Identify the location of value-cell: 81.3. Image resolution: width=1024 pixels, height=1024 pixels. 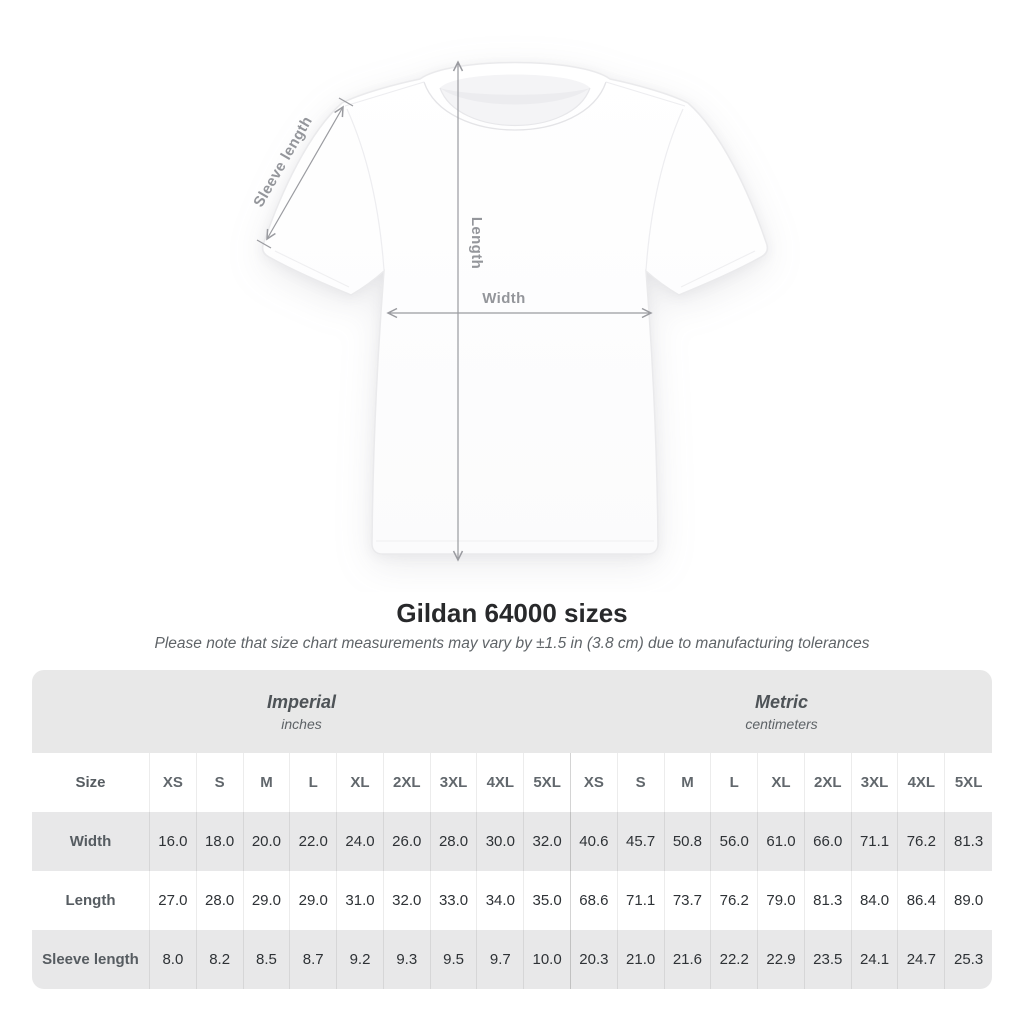
(828, 900).